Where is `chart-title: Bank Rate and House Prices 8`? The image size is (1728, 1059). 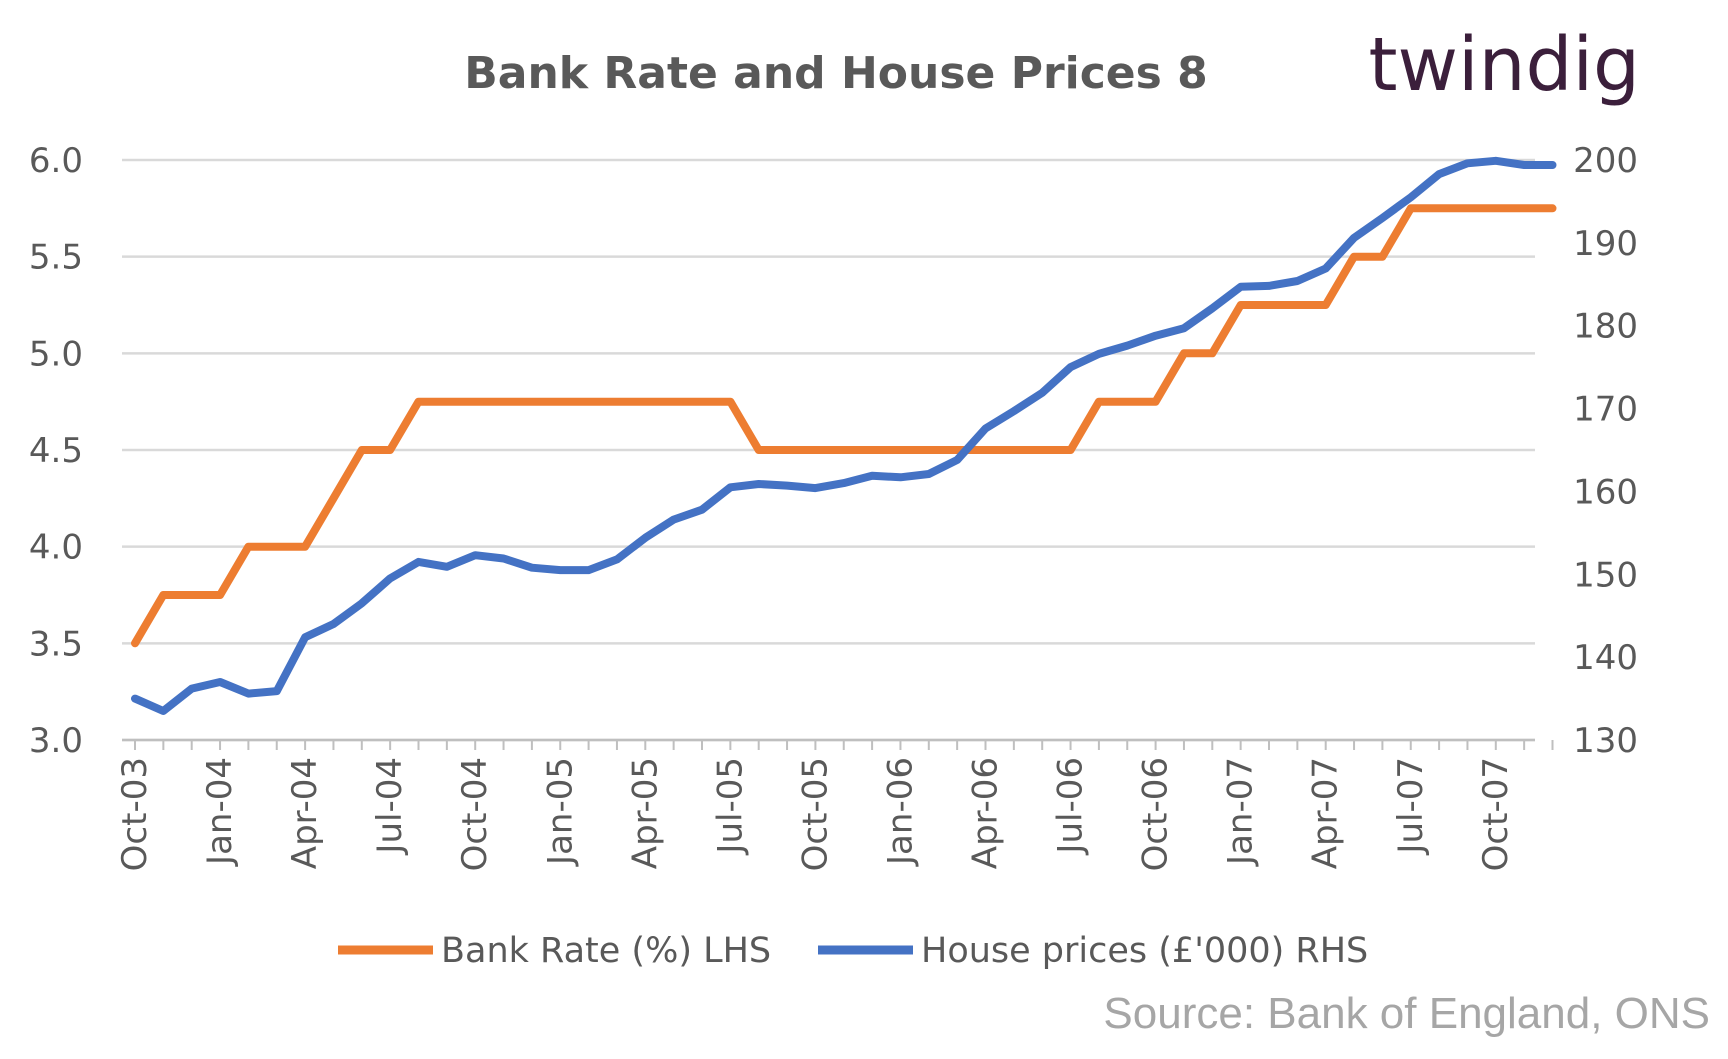 chart-title: Bank Rate and House Prices 8 is located at coordinates (836, 73).